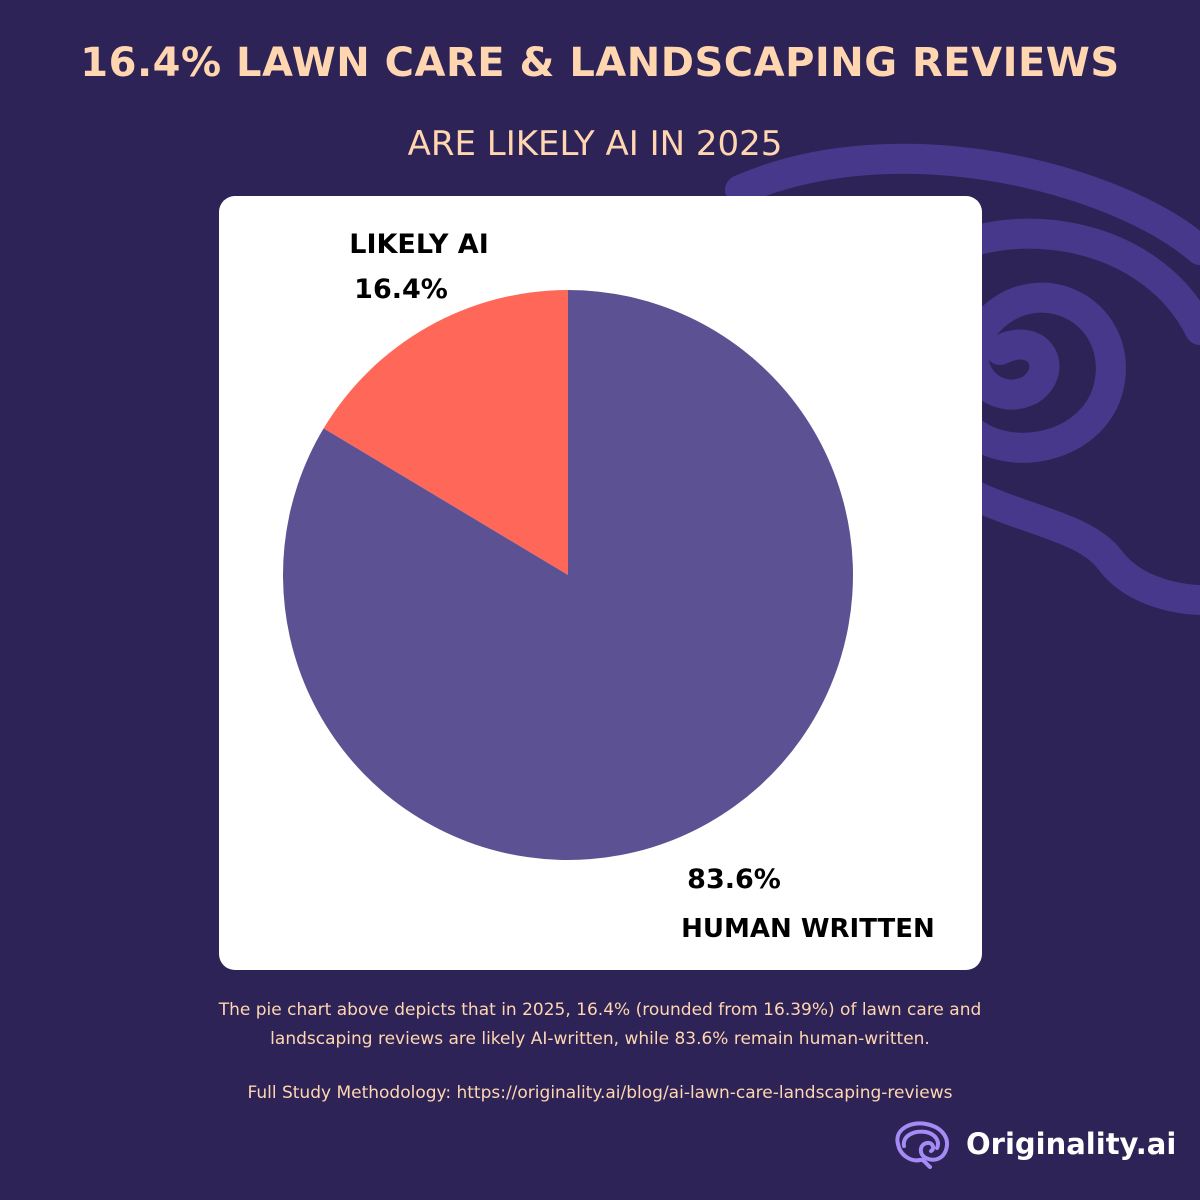 This screenshot has height=1200, width=1200. Describe the element at coordinates (808, 929) in the screenshot. I see `human-written-name-label: HUMAN WRITTEN` at that location.